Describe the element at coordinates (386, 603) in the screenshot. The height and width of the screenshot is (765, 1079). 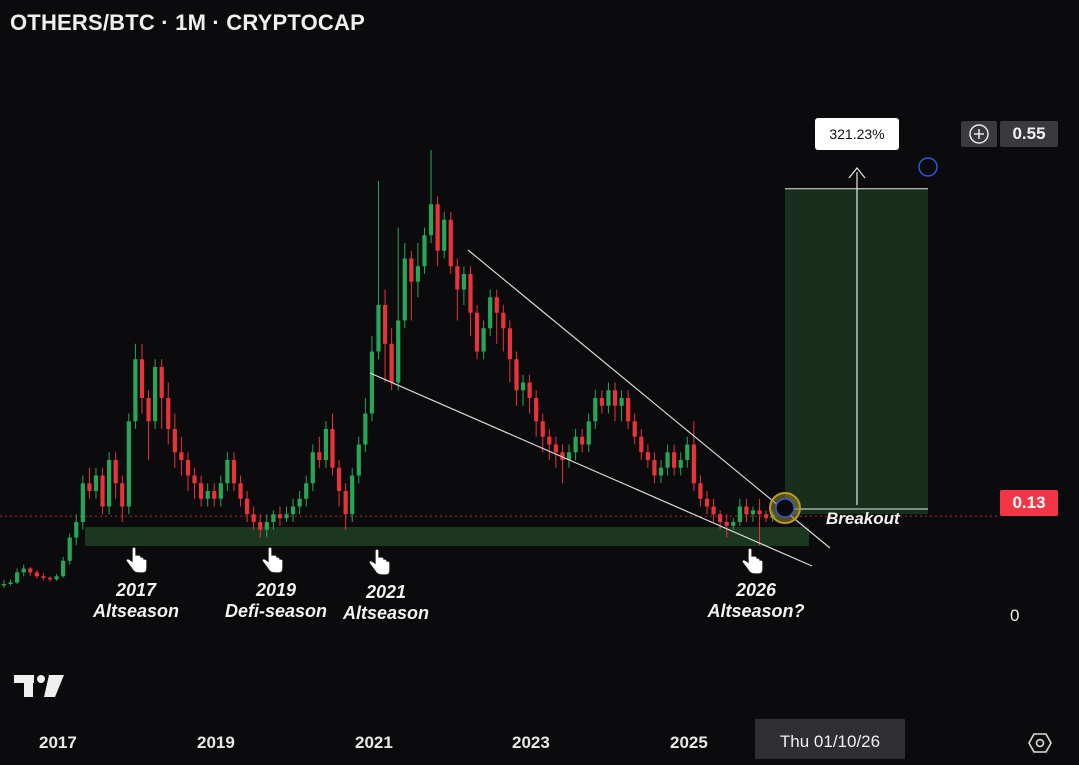
I see `annotation-2021: 2021 Altseason` at that location.